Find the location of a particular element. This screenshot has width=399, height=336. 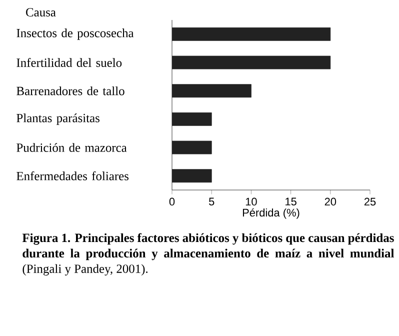

y-axis-title: Causa is located at coordinates (41, 12).